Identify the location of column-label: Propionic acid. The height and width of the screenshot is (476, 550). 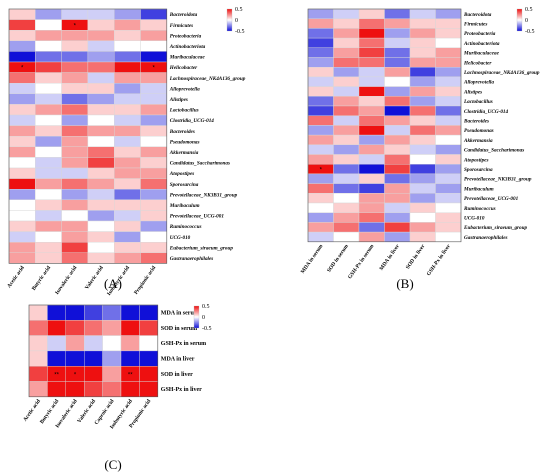
(145, 280).